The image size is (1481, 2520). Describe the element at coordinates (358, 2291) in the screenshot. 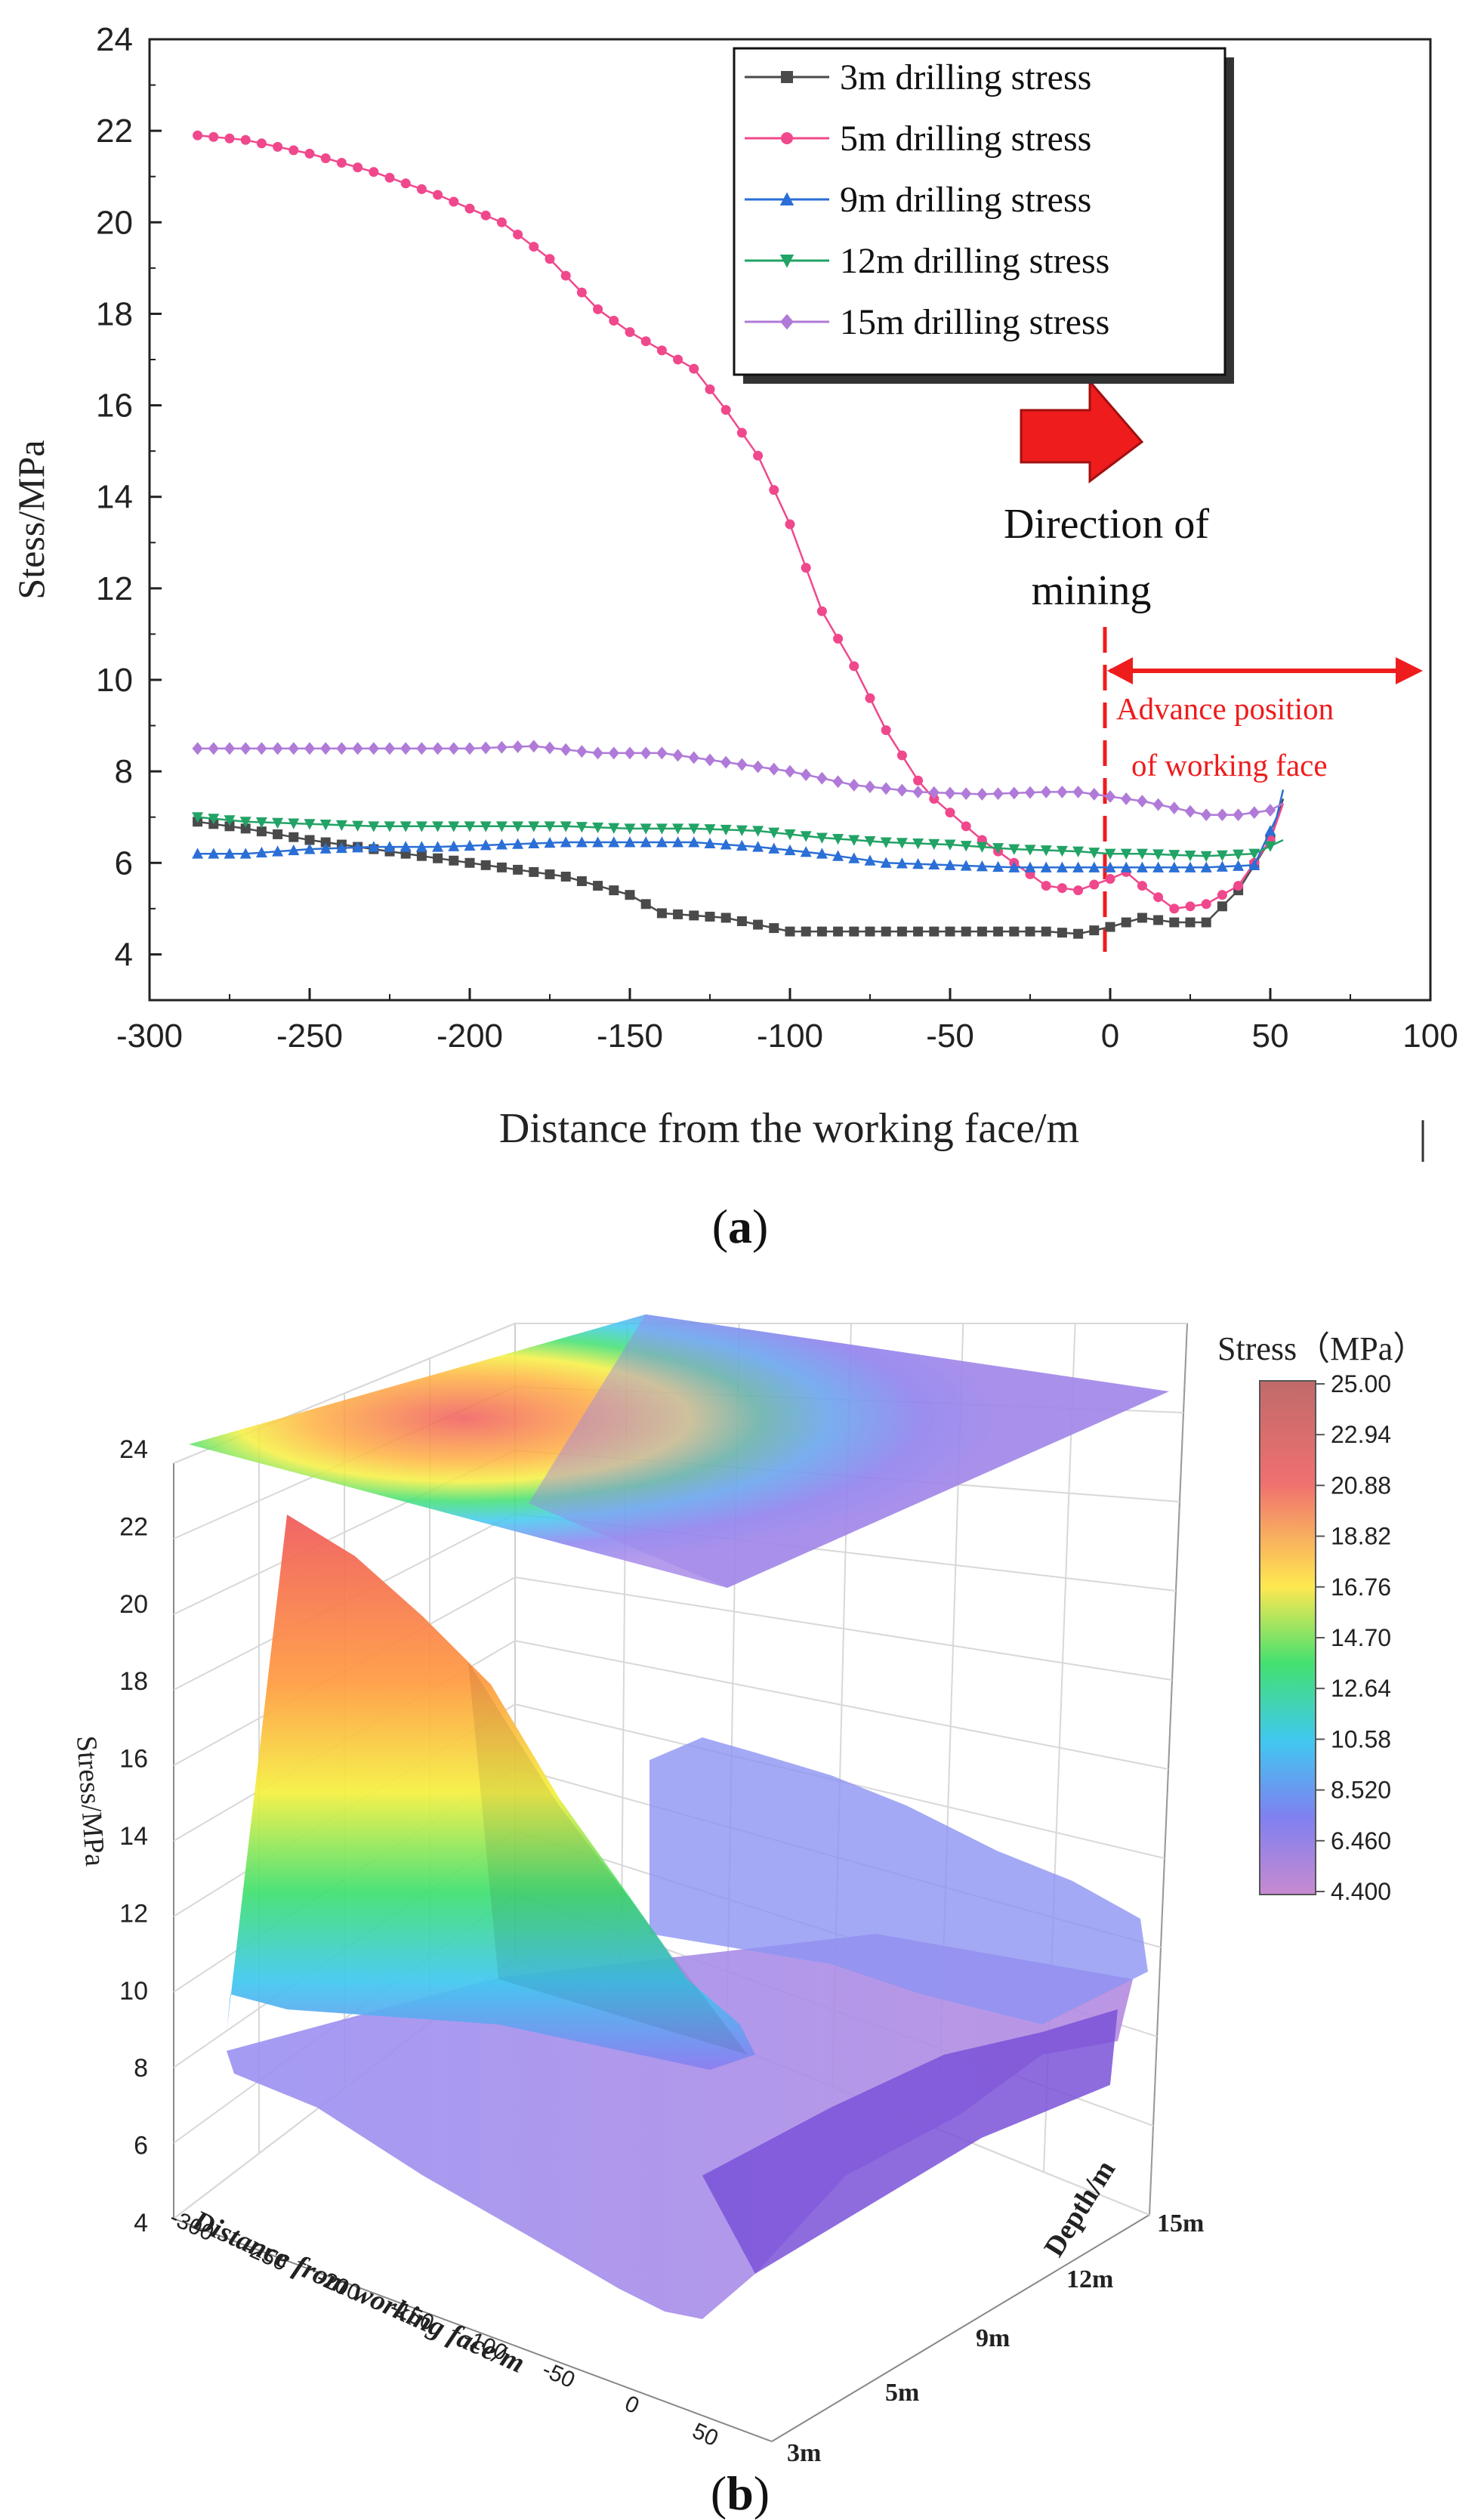

I see `x-axis-label: Distance from working face/m` at that location.